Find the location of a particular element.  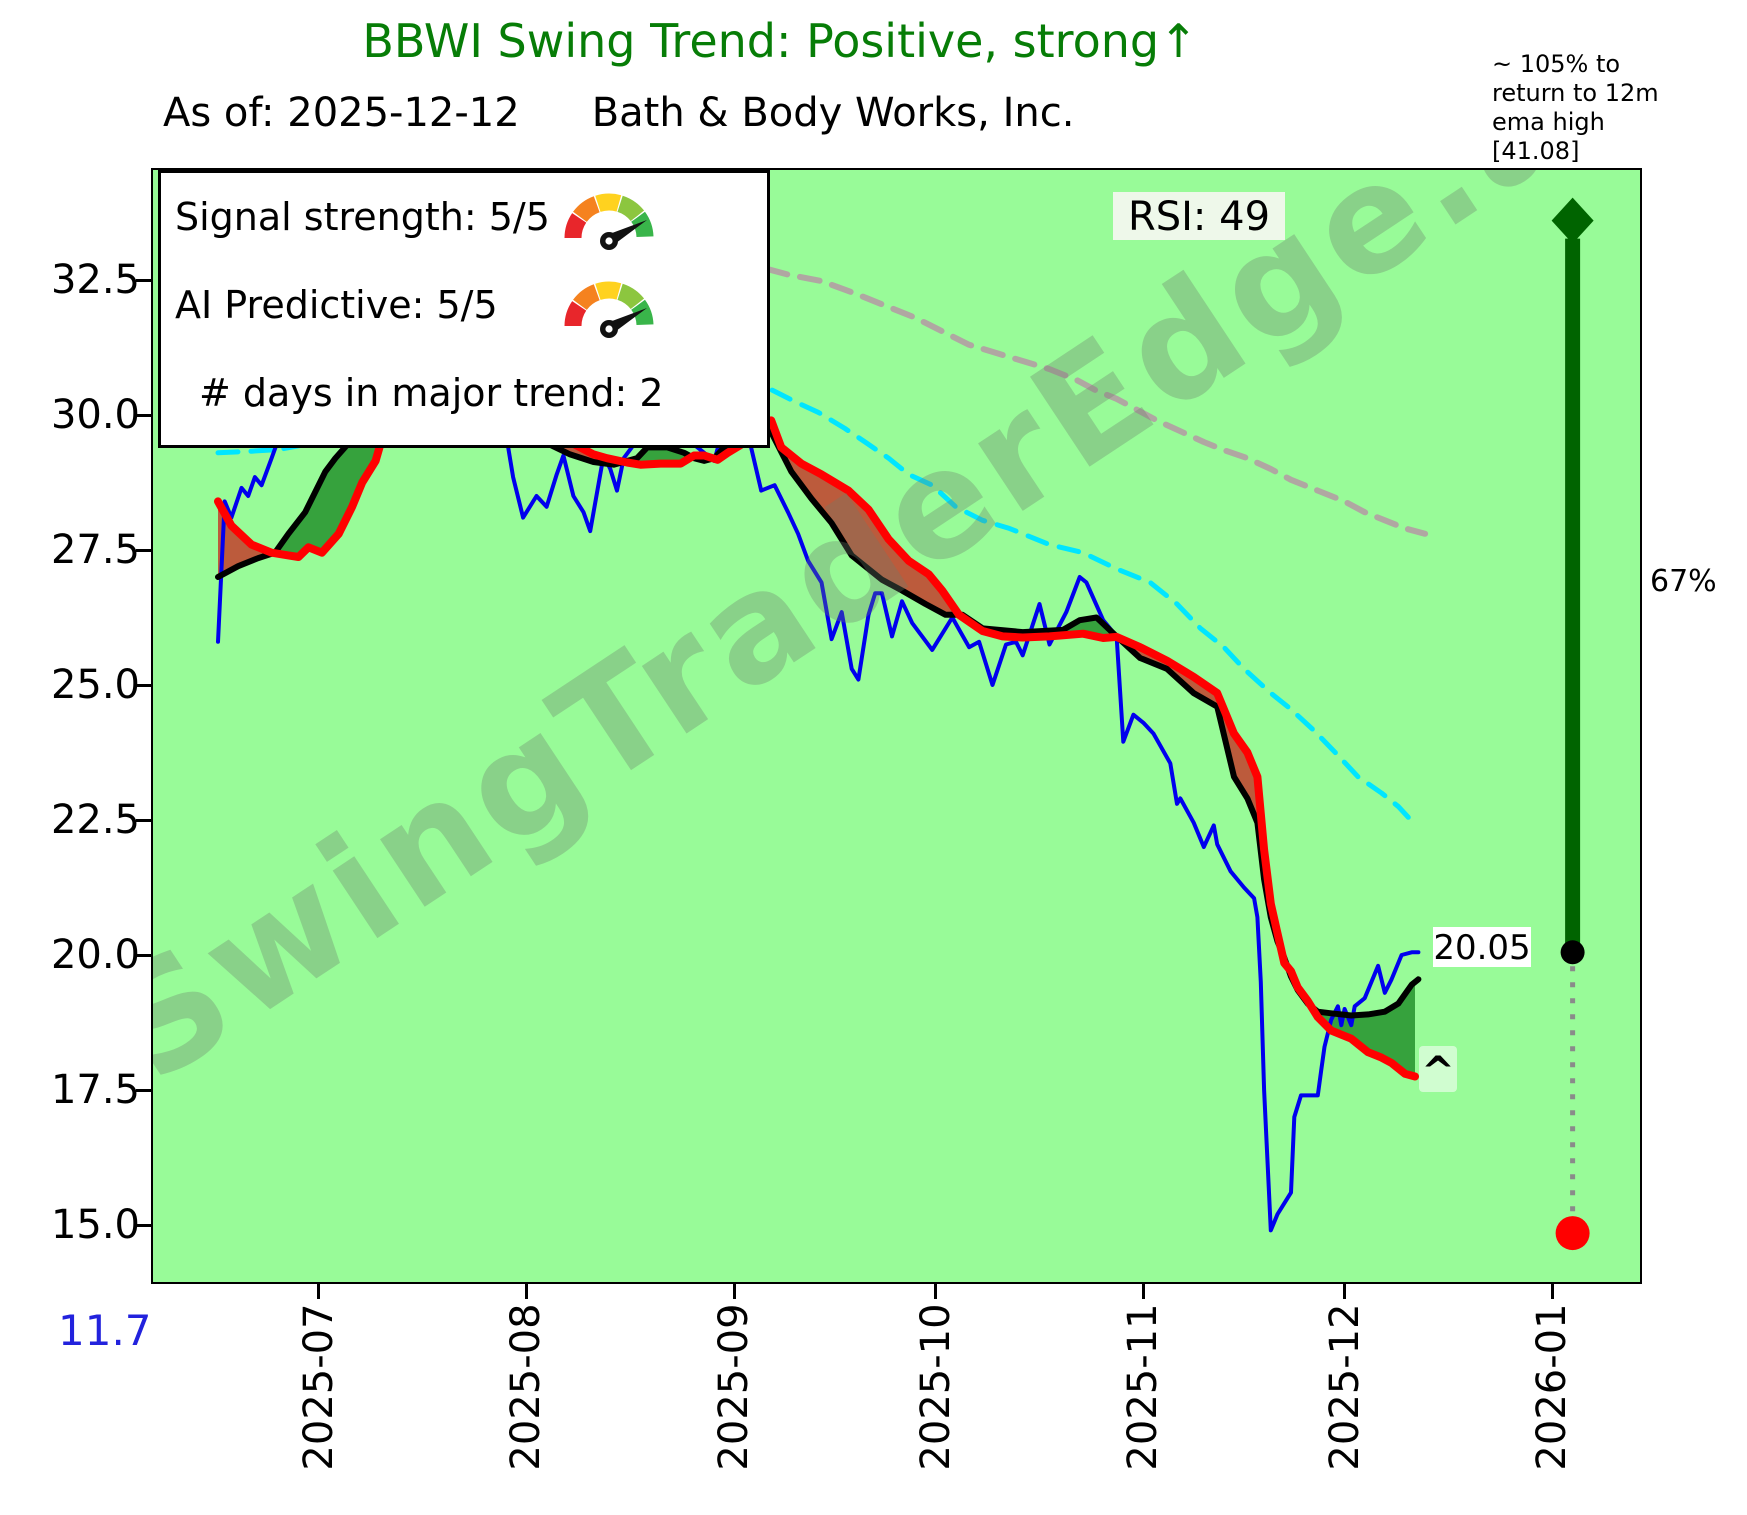

rsi-badge: RSI: 49 is located at coordinates (1199, 216).